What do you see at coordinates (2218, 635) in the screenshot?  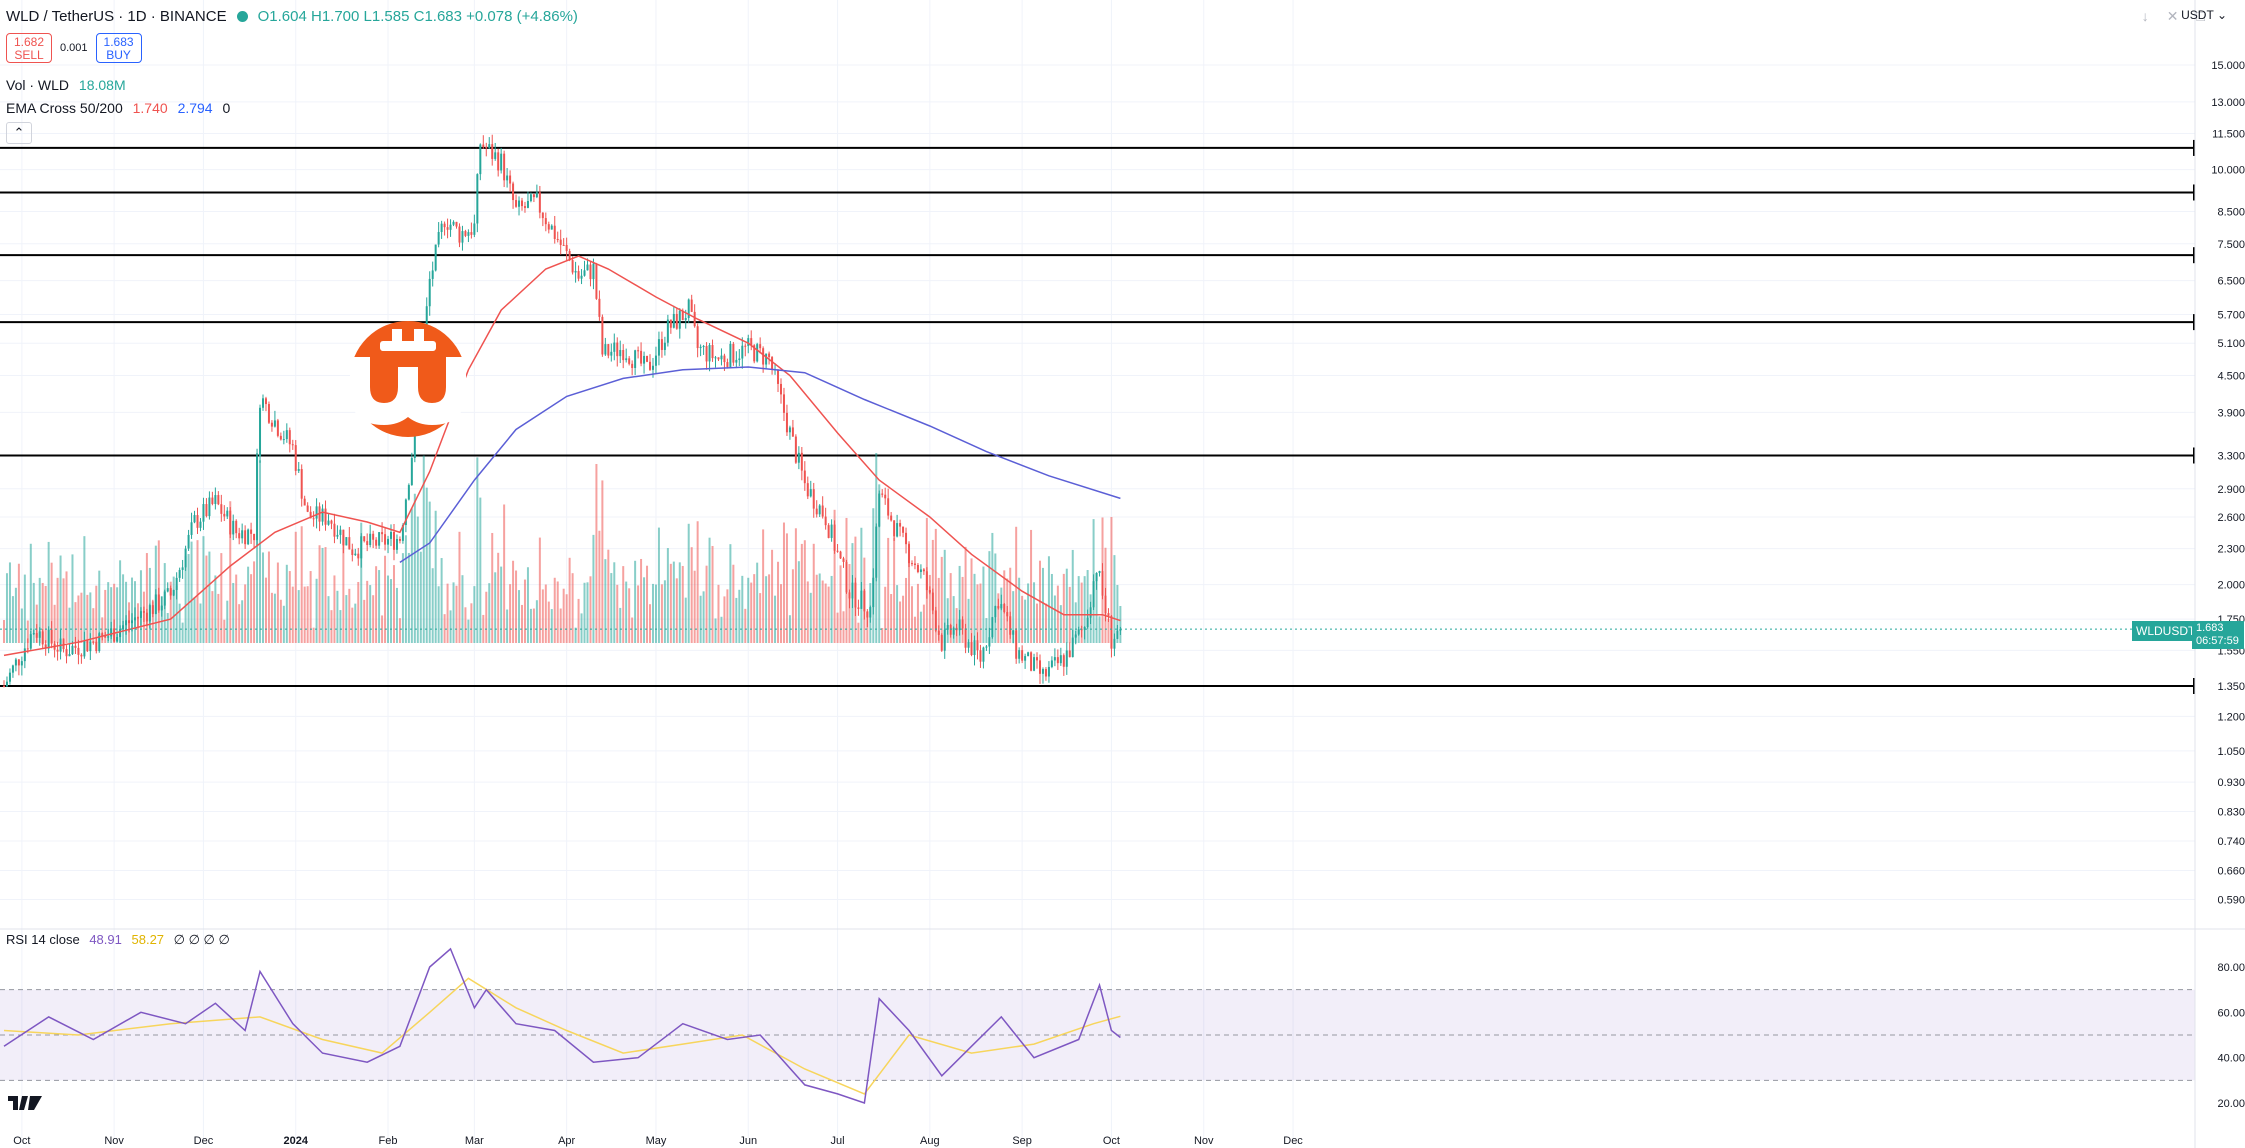 I see `last-price-tag: 1.683 06:57:59` at bounding box center [2218, 635].